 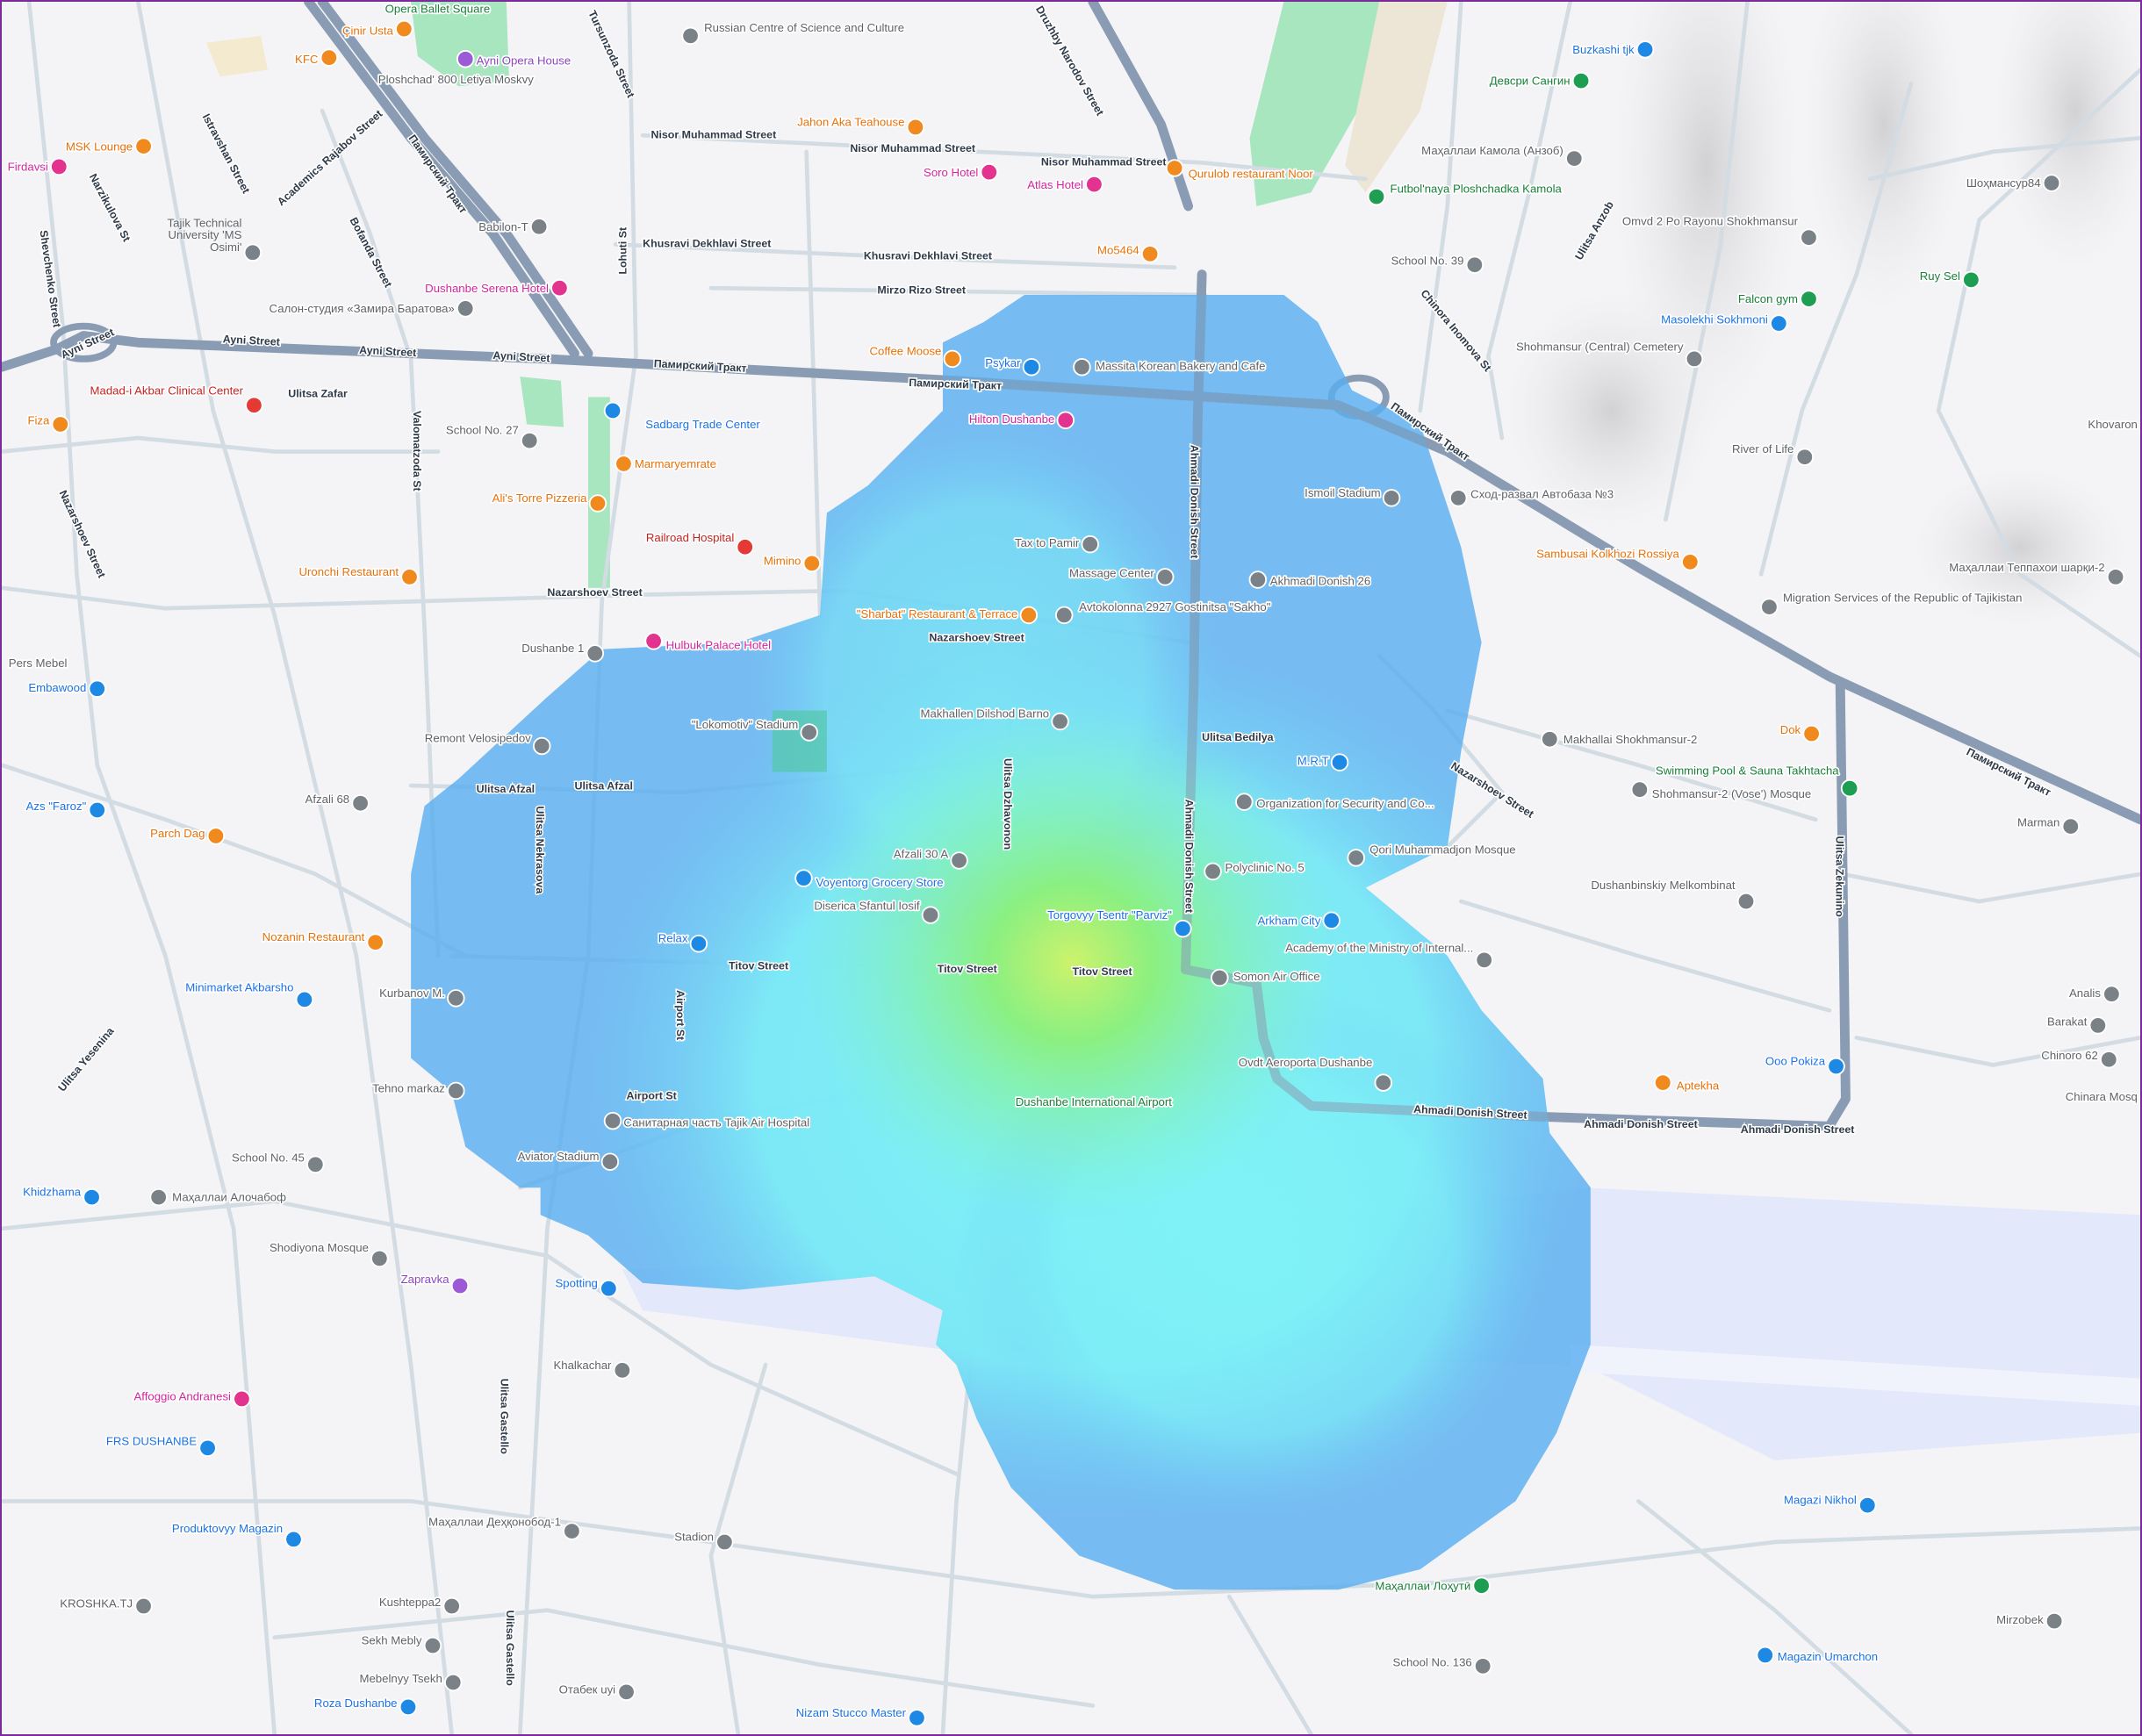 I want to click on poi: Hulbuk Palace Hotel, so click(x=708, y=642).